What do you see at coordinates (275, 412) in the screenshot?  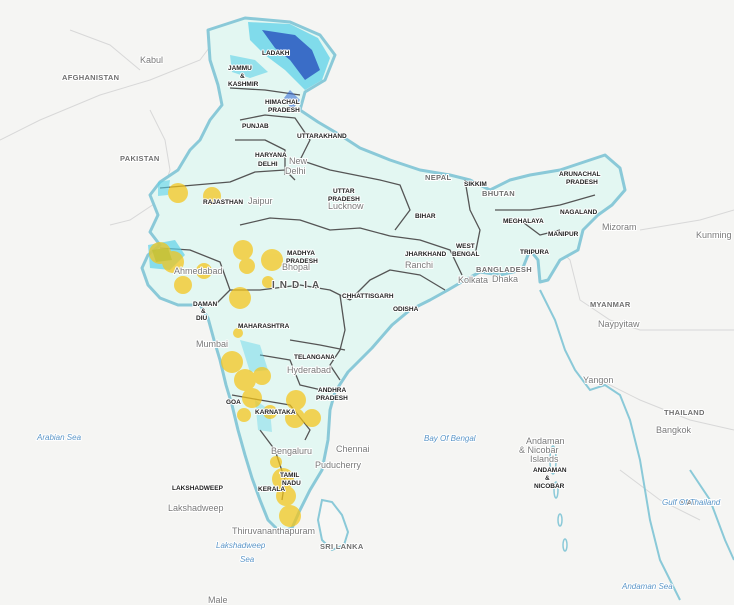 I see `label-karnataka: KARNATAKA` at bounding box center [275, 412].